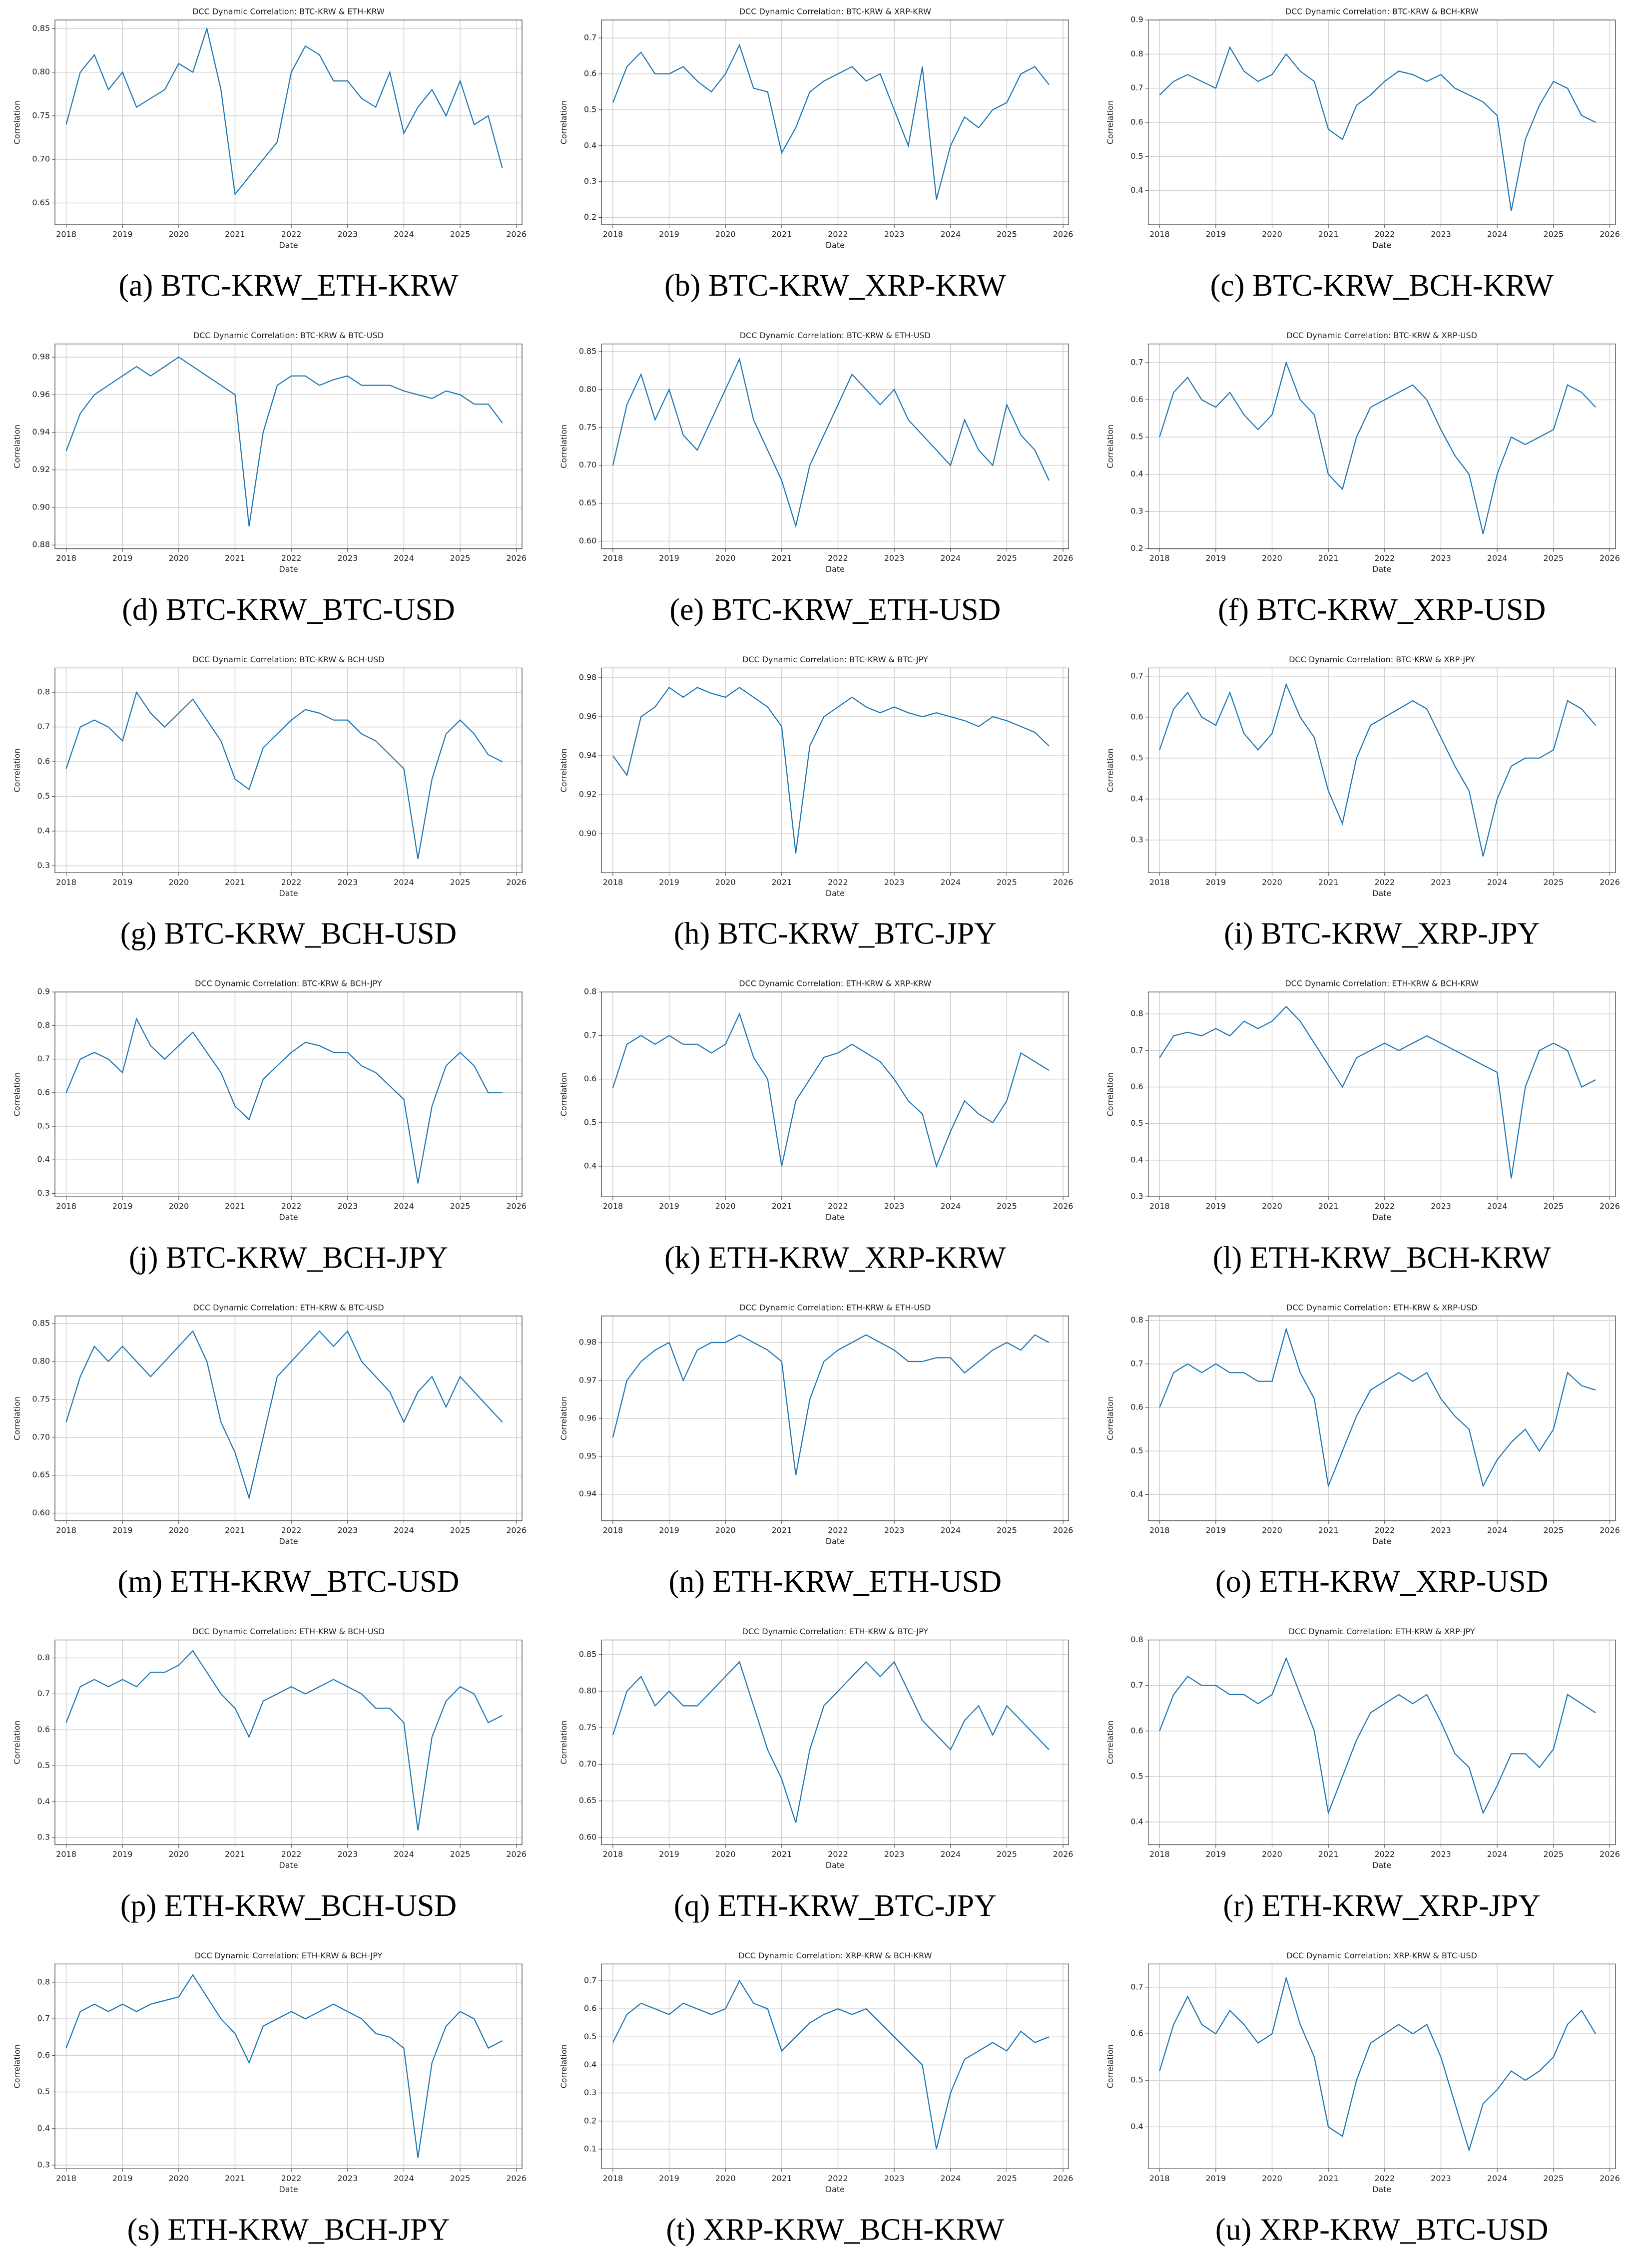 The width and height of the screenshot is (1640, 2268). I want to click on y-tick-label: 0.94, so click(41, 432).